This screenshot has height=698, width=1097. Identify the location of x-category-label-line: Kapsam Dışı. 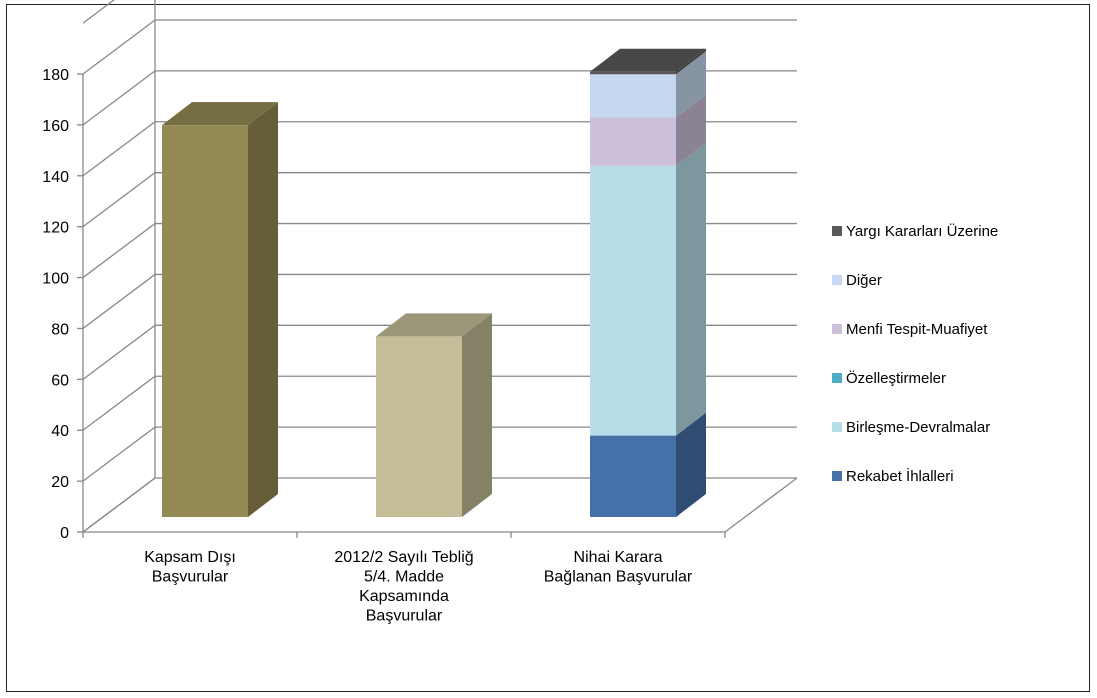
(190, 557).